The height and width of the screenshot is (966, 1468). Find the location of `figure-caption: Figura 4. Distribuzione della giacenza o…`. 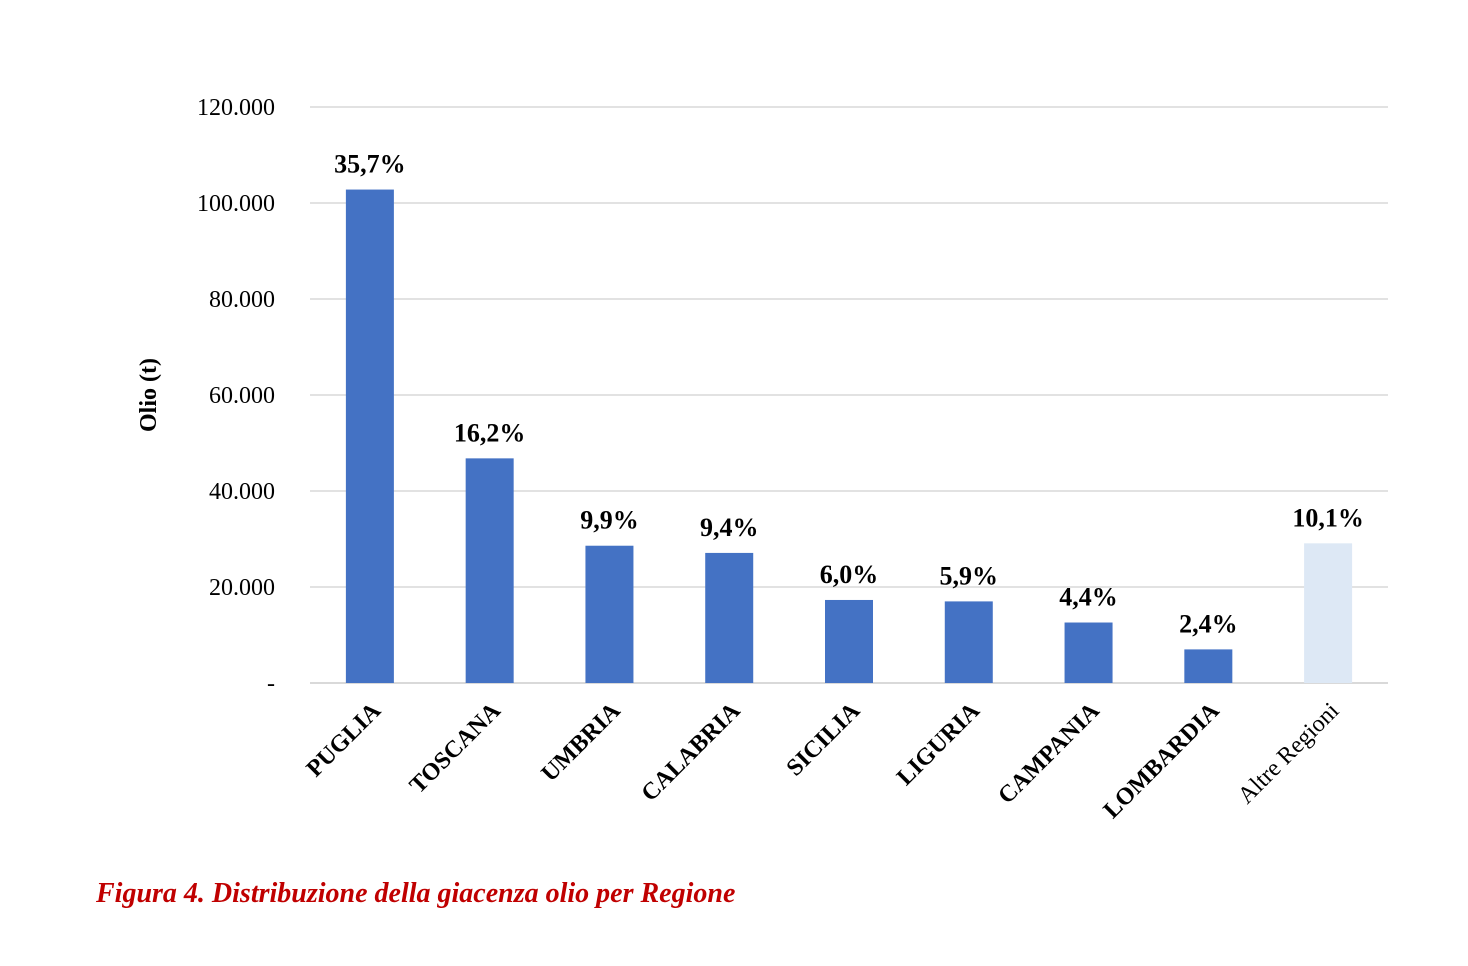

figure-caption: Figura 4. Distribuzione della giacenza o… is located at coordinates (416, 893).